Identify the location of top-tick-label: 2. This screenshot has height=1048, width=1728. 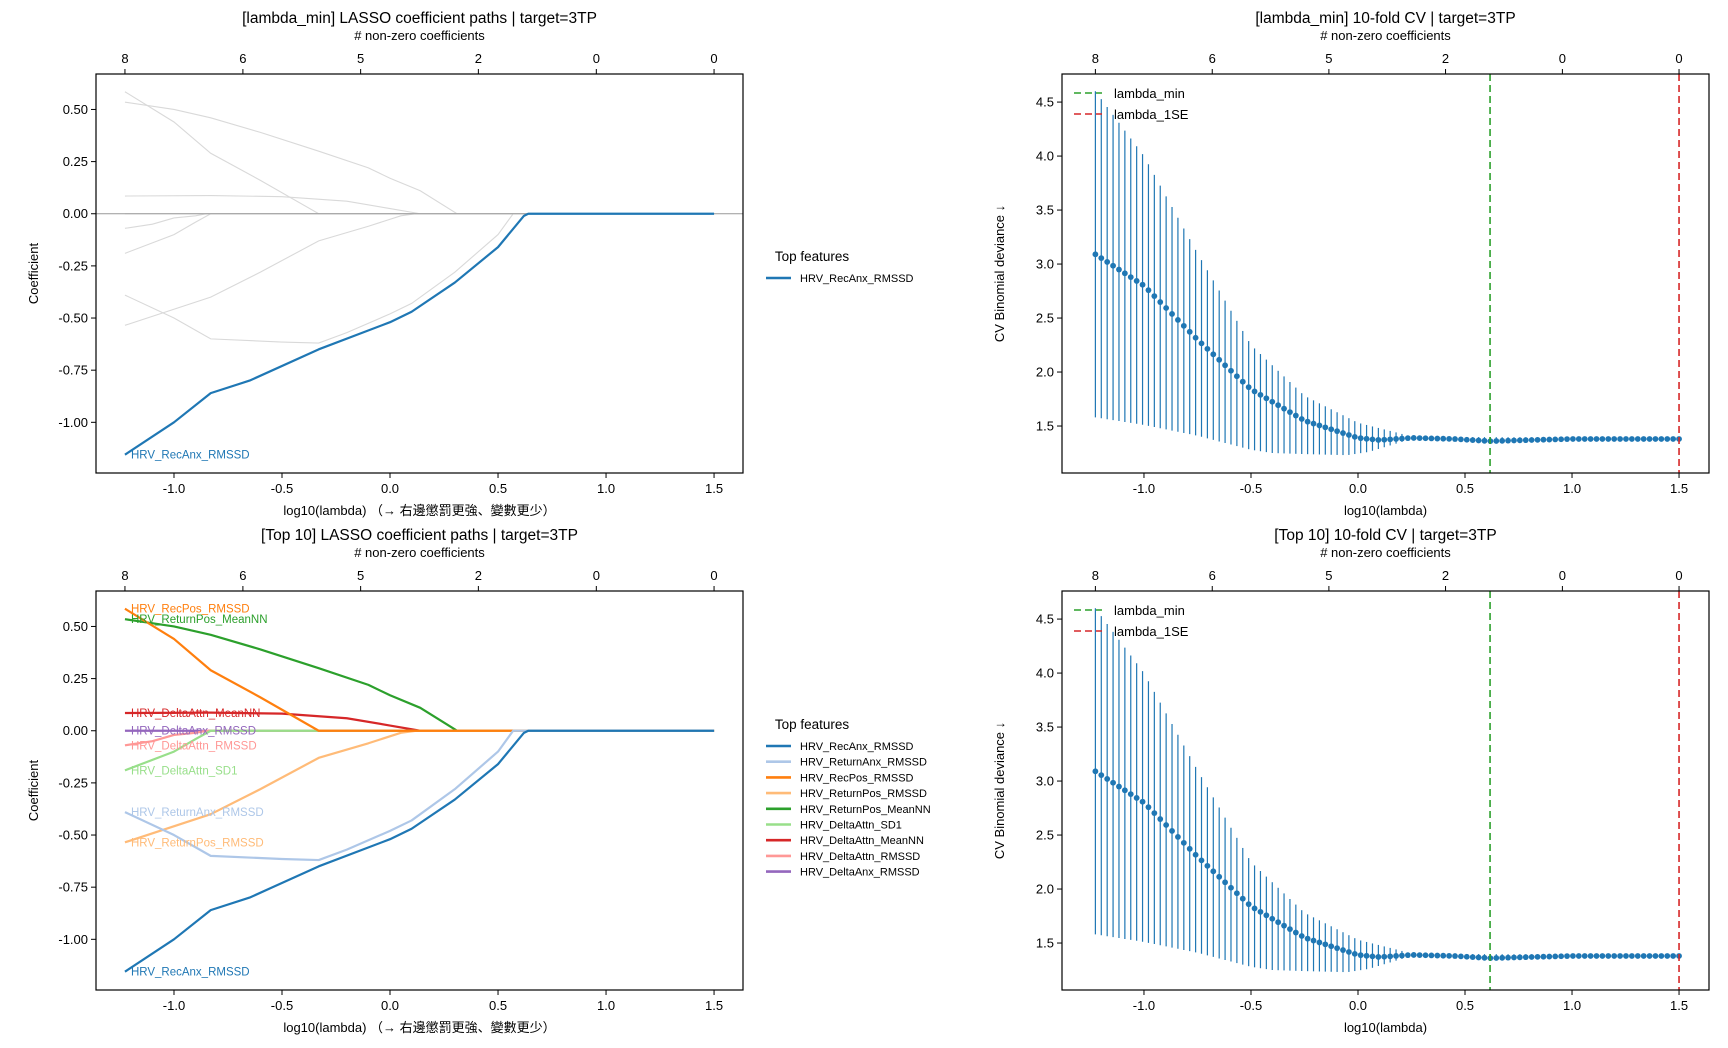
(478, 58).